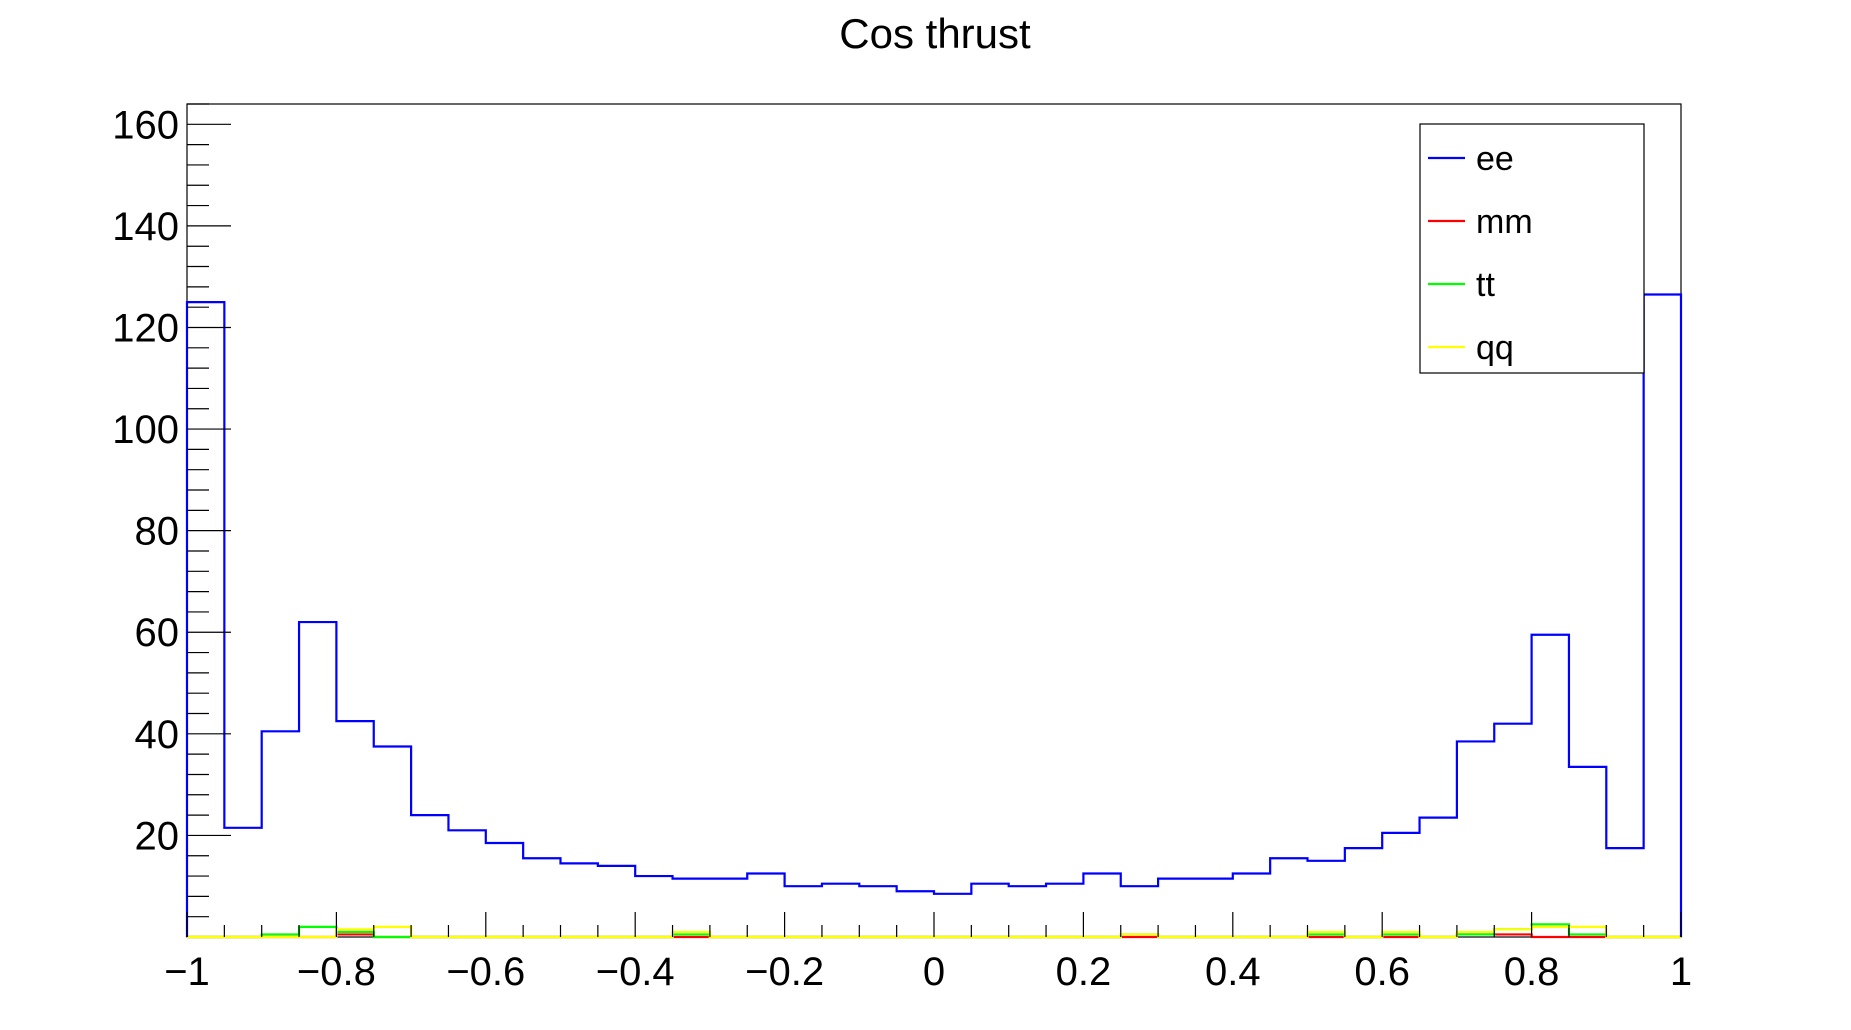 The height and width of the screenshot is (1030, 1851). What do you see at coordinates (1382, 972) in the screenshot?
I see `x-tick-label: 0.6` at bounding box center [1382, 972].